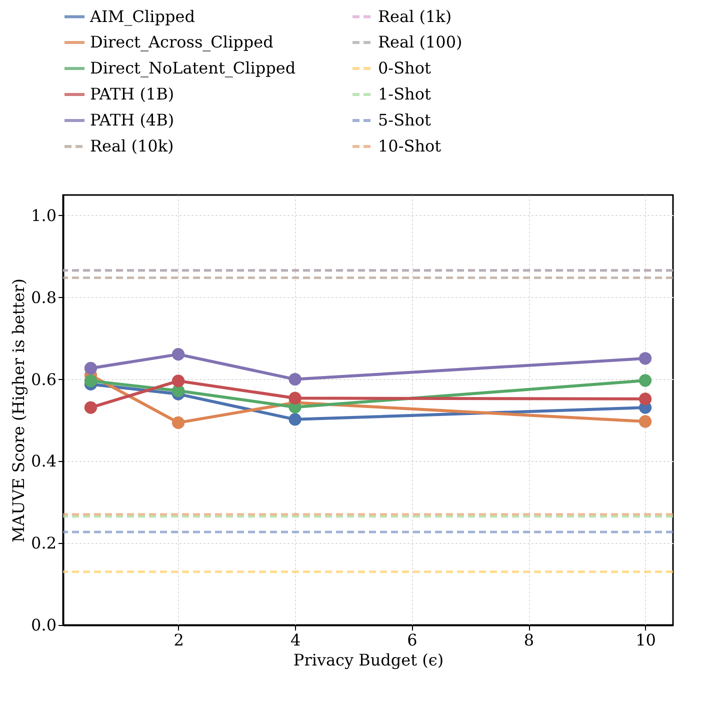 Image resolution: width=723 pixels, height=702 pixels. I want to click on y-axis-title: MAUVE Score (Higher is better), so click(18, 410).